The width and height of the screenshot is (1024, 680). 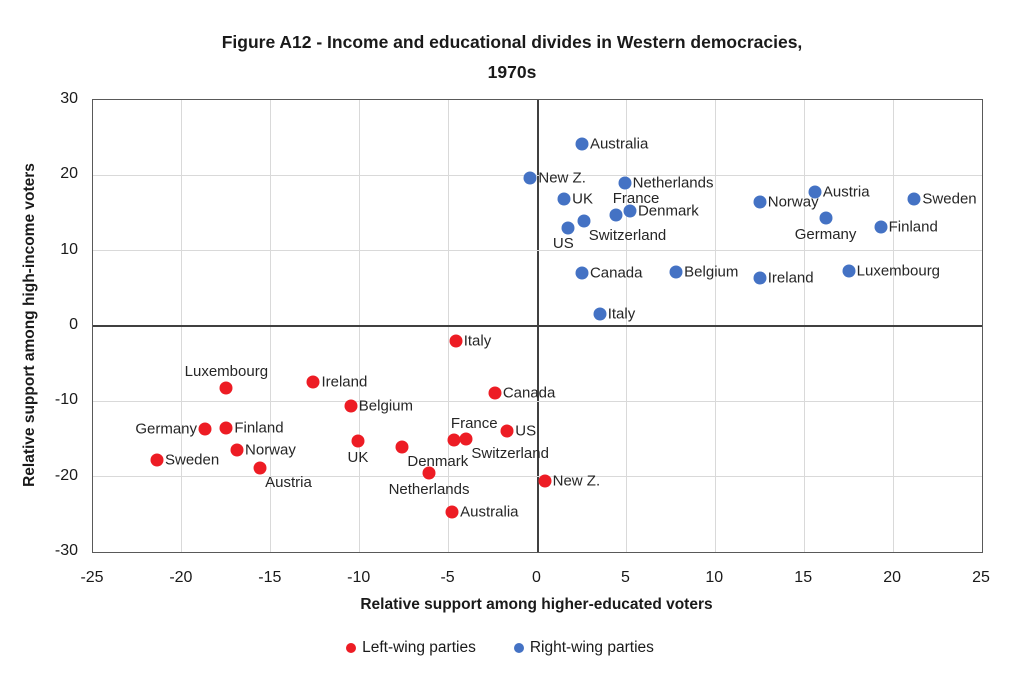 What do you see at coordinates (518, 648) in the screenshot?
I see `right-wing-swatch-icon` at bounding box center [518, 648].